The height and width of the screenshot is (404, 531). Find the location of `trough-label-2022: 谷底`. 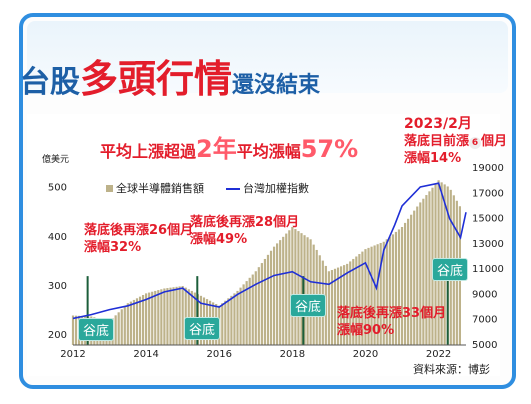

trough-label-2022: 谷底 is located at coordinates (450, 269).